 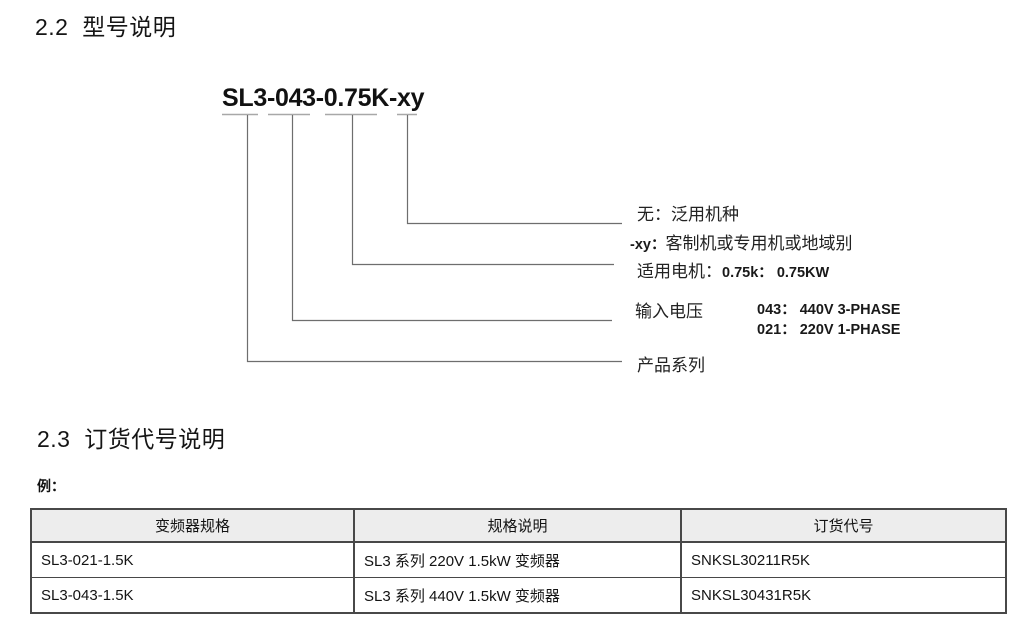 I want to click on header-spec-description: 规格说明, so click(x=517, y=525).